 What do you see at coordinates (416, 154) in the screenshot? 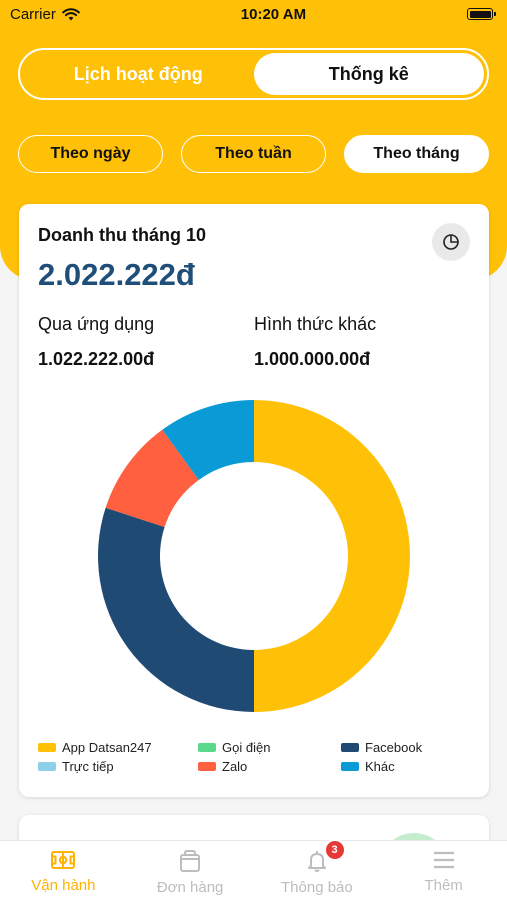
I see `filter-by-month-button: Theo tháng` at bounding box center [416, 154].